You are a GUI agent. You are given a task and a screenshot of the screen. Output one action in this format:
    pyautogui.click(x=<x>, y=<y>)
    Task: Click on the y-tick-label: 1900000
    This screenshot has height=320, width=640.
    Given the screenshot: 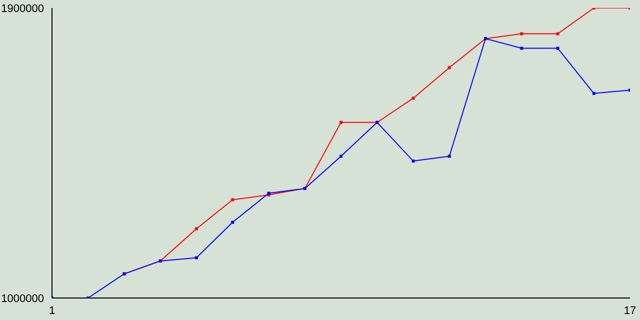 What is the action you would take?
    pyautogui.click(x=22, y=9)
    